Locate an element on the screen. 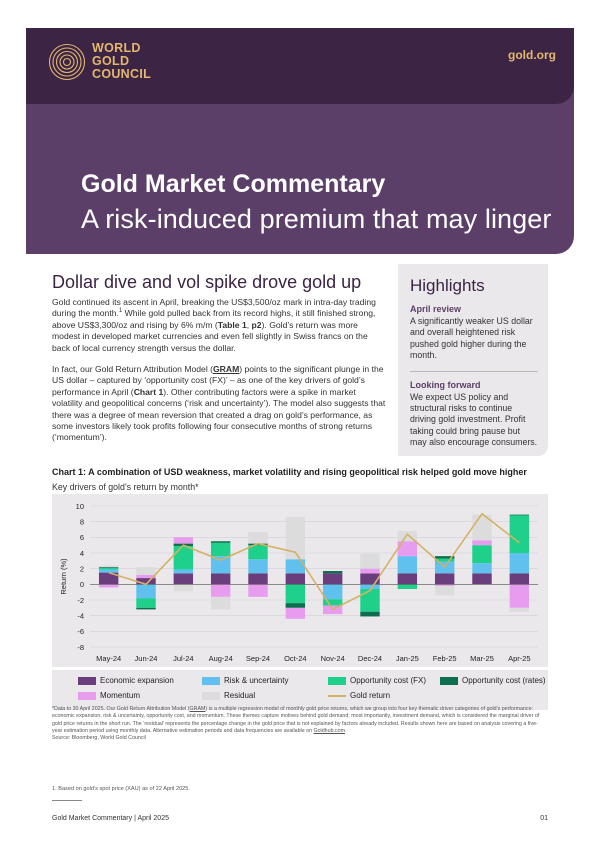 The width and height of the screenshot is (595, 842). legend-item-opportunity-cost-fx: Opportunity cost (FX) is located at coordinates (377, 680).